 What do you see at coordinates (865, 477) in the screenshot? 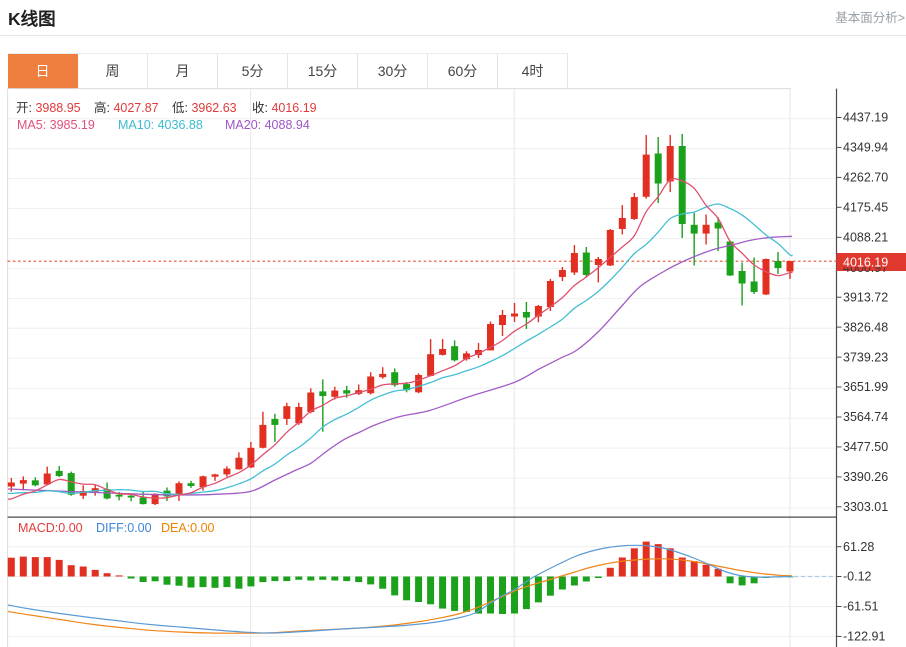
I see `svg-text: 3390.26` at bounding box center [865, 477].